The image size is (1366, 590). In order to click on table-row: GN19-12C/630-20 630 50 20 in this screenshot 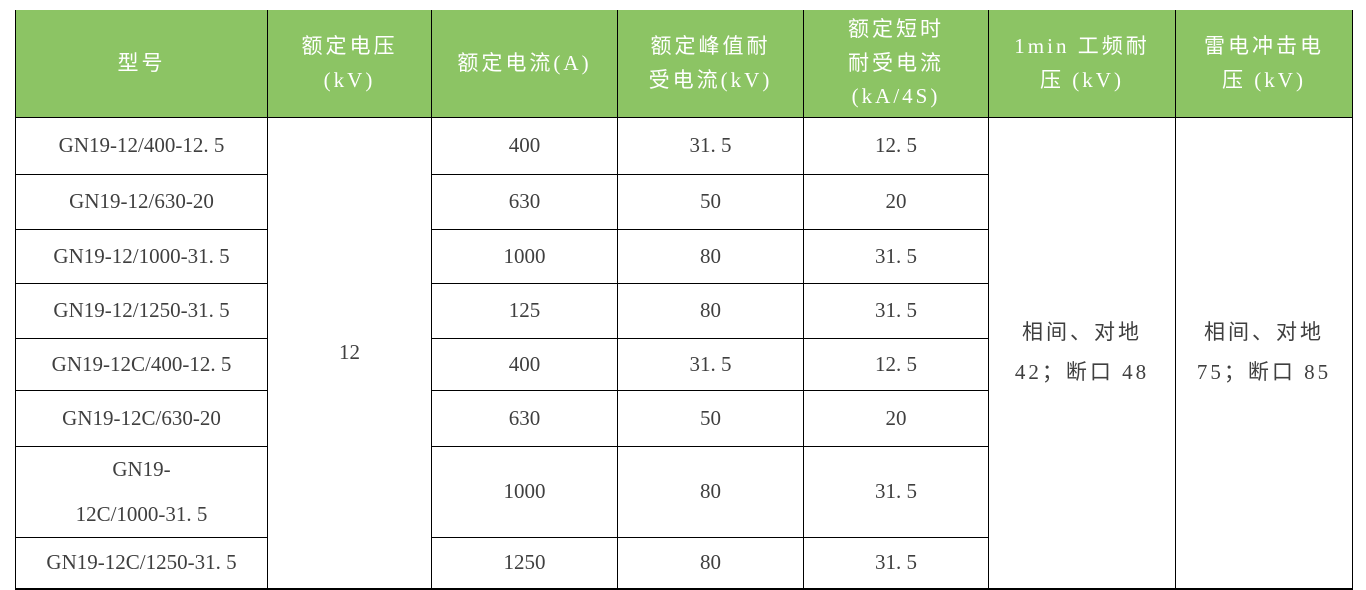, I will do `click(684, 418)`.